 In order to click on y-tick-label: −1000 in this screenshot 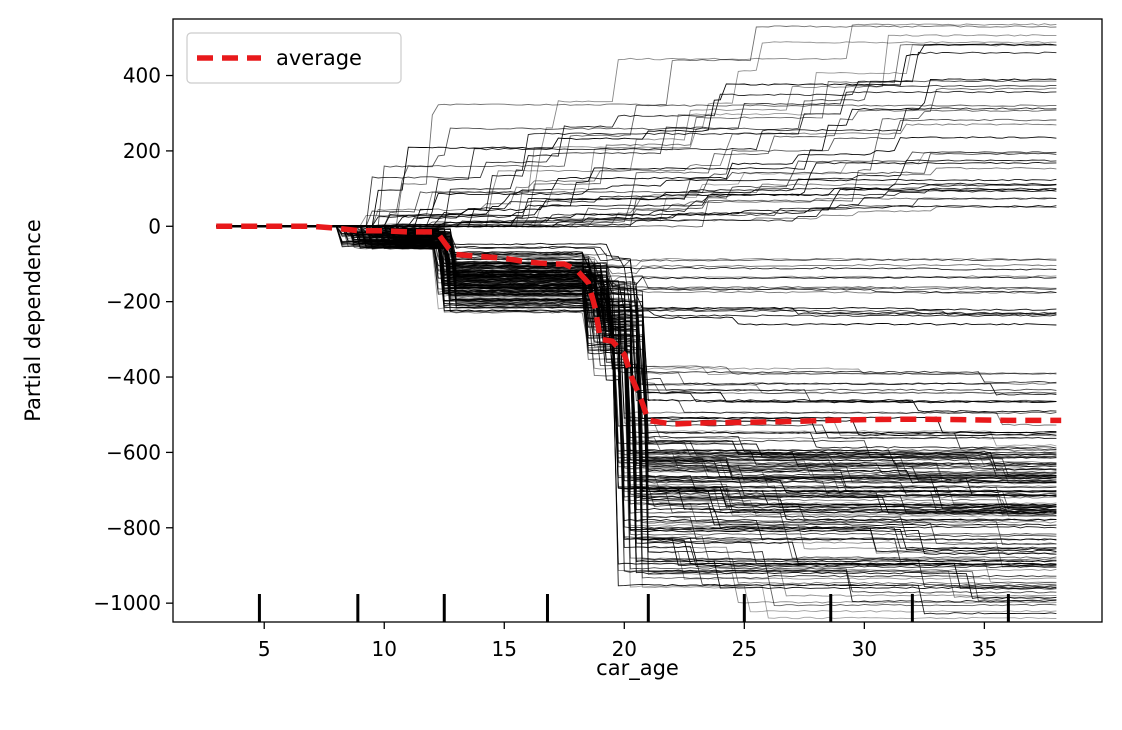, I will do `click(127, 603)`.